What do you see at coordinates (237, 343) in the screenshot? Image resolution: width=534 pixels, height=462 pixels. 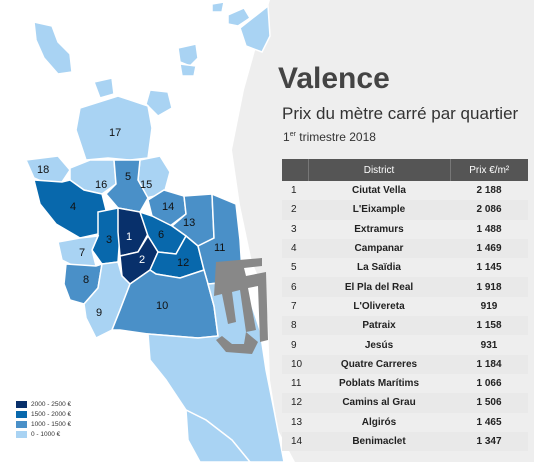 I see `port-breakwater` at bounding box center [237, 343].